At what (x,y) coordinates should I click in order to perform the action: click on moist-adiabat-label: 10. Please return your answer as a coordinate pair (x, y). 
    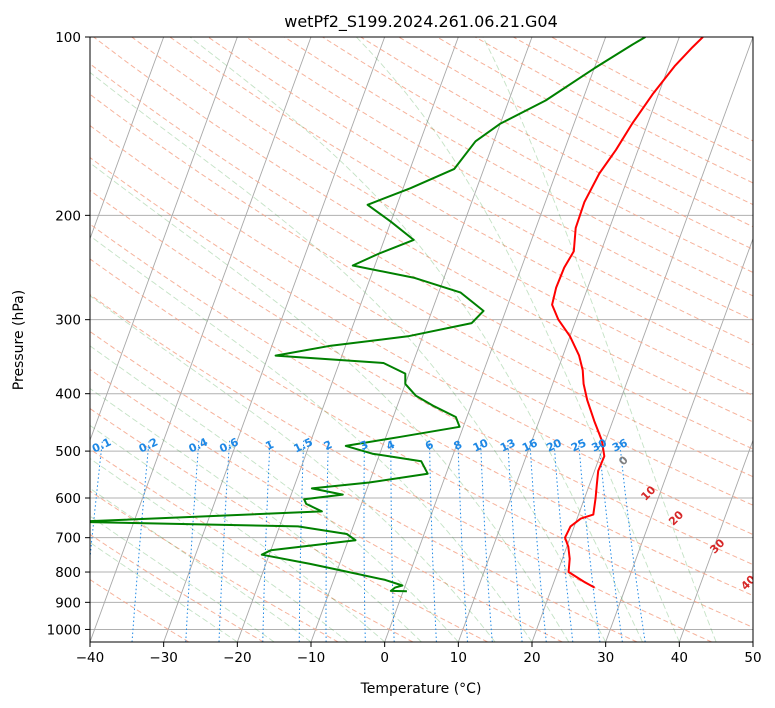
    Looking at the image, I should click on (648, 493).